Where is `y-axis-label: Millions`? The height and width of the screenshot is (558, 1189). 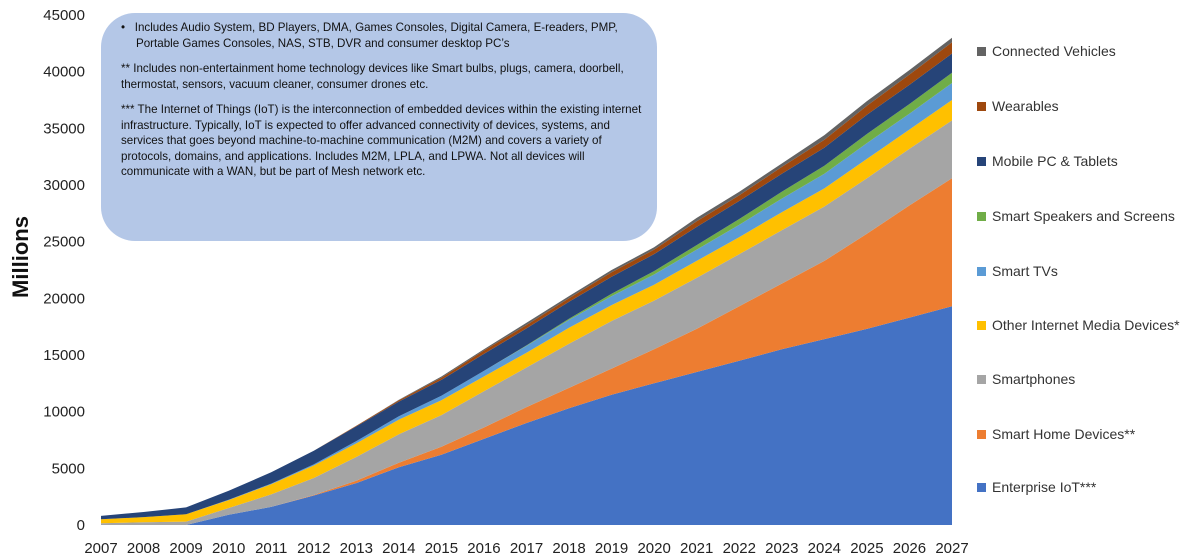 y-axis-label: Millions is located at coordinates (20, 257).